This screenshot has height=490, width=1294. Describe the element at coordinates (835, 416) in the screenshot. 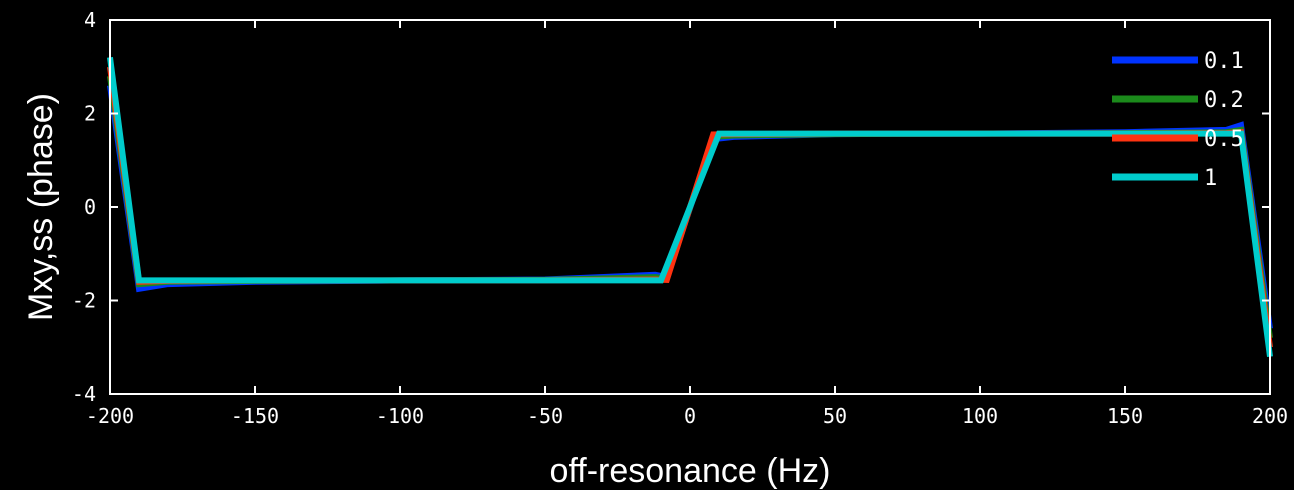

I see `x-tick-label: 50` at that location.